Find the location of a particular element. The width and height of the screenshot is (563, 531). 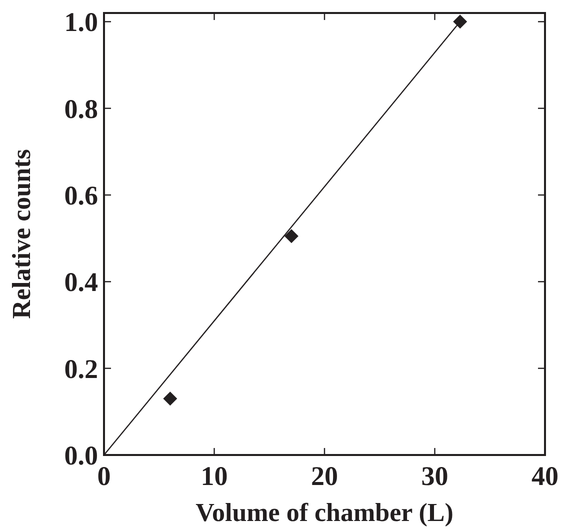

x-tick-label: 10 is located at coordinates (214, 476).